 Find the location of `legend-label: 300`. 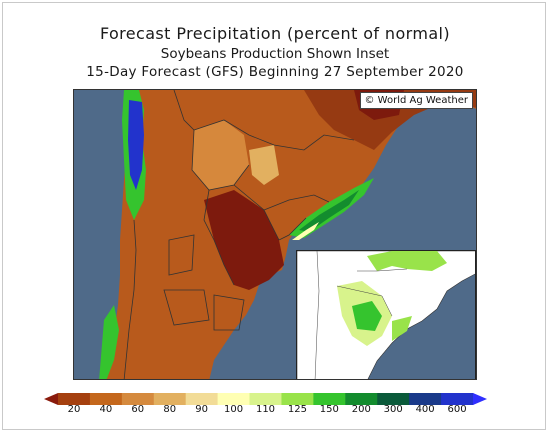

legend-label: 300 is located at coordinates (393, 409).